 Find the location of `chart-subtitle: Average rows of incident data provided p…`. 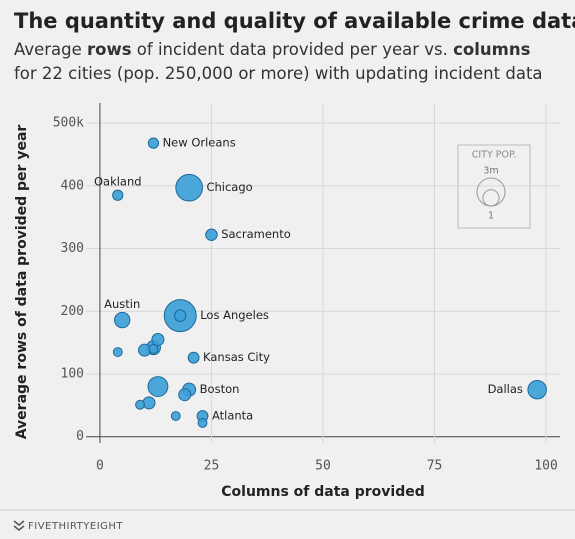

chart-subtitle: Average rows of incident data provided p… is located at coordinates (278, 61).